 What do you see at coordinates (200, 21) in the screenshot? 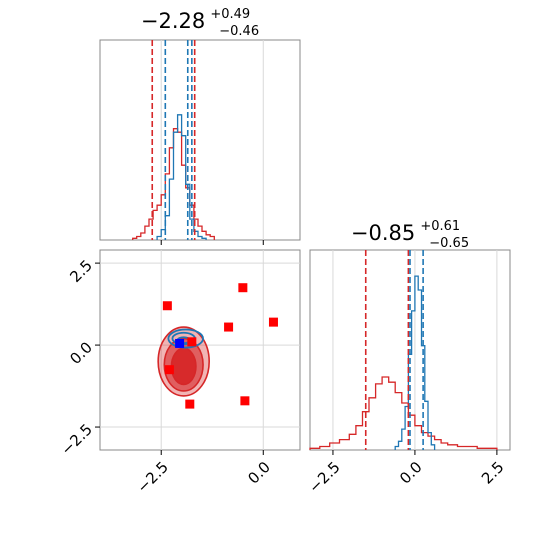
I see `panel-title-param1: −2.28 +0.49 −0.46` at bounding box center [200, 21].